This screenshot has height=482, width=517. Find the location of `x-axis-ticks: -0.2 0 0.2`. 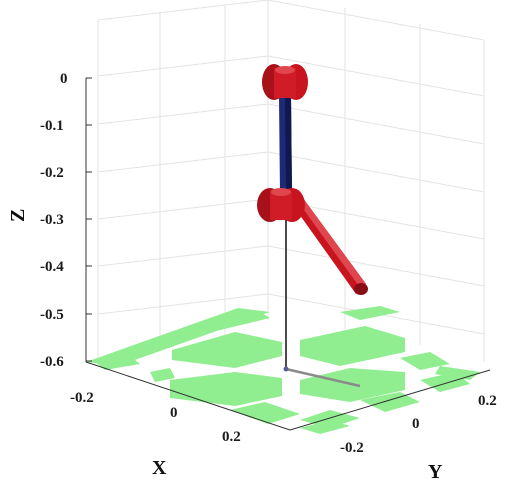

x-axis-ticks: -0.2 0 0.2 is located at coordinates (155, 417).